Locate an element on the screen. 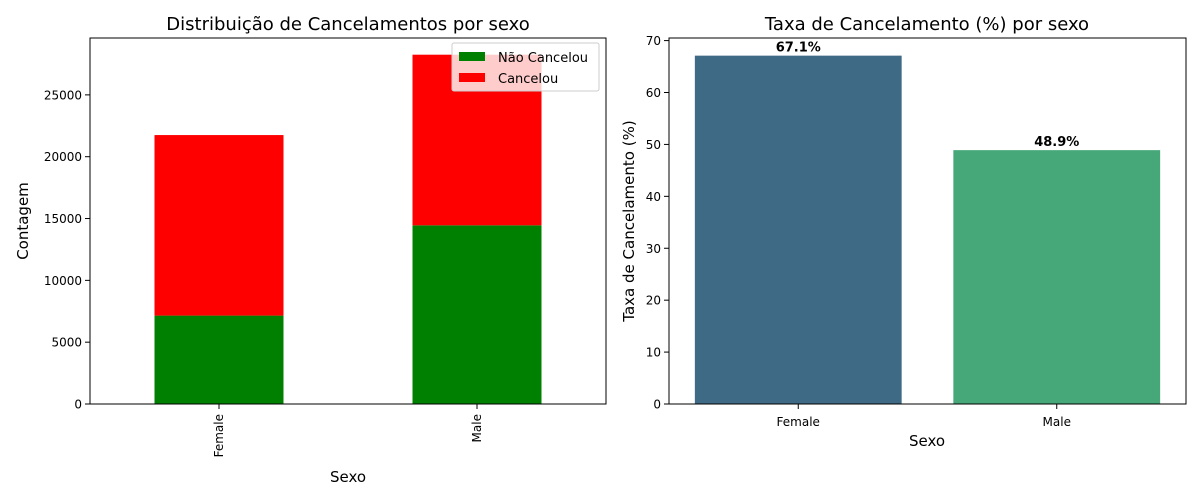 This screenshot has width=1200, height=500. chart-title: Distribuição de Cancelamentos por sexo is located at coordinates (347, 24).